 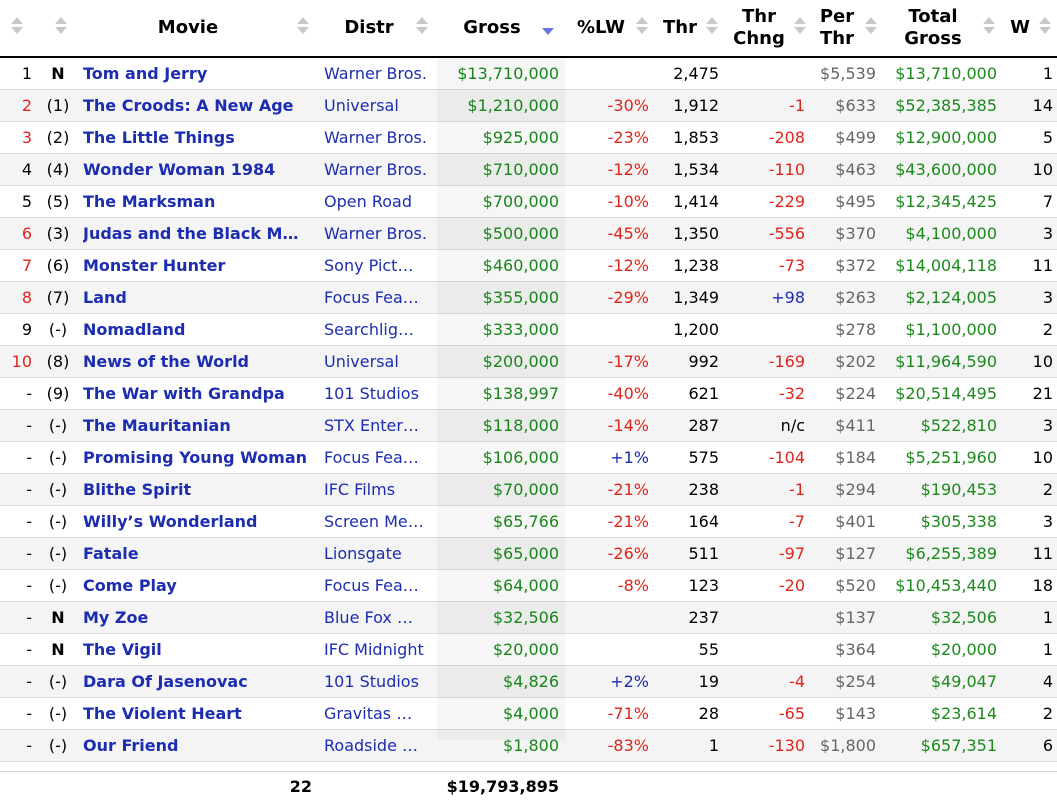 What do you see at coordinates (601, 27) in the screenshot?
I see `header-lw: %LW` at bounding box center [601, 27].